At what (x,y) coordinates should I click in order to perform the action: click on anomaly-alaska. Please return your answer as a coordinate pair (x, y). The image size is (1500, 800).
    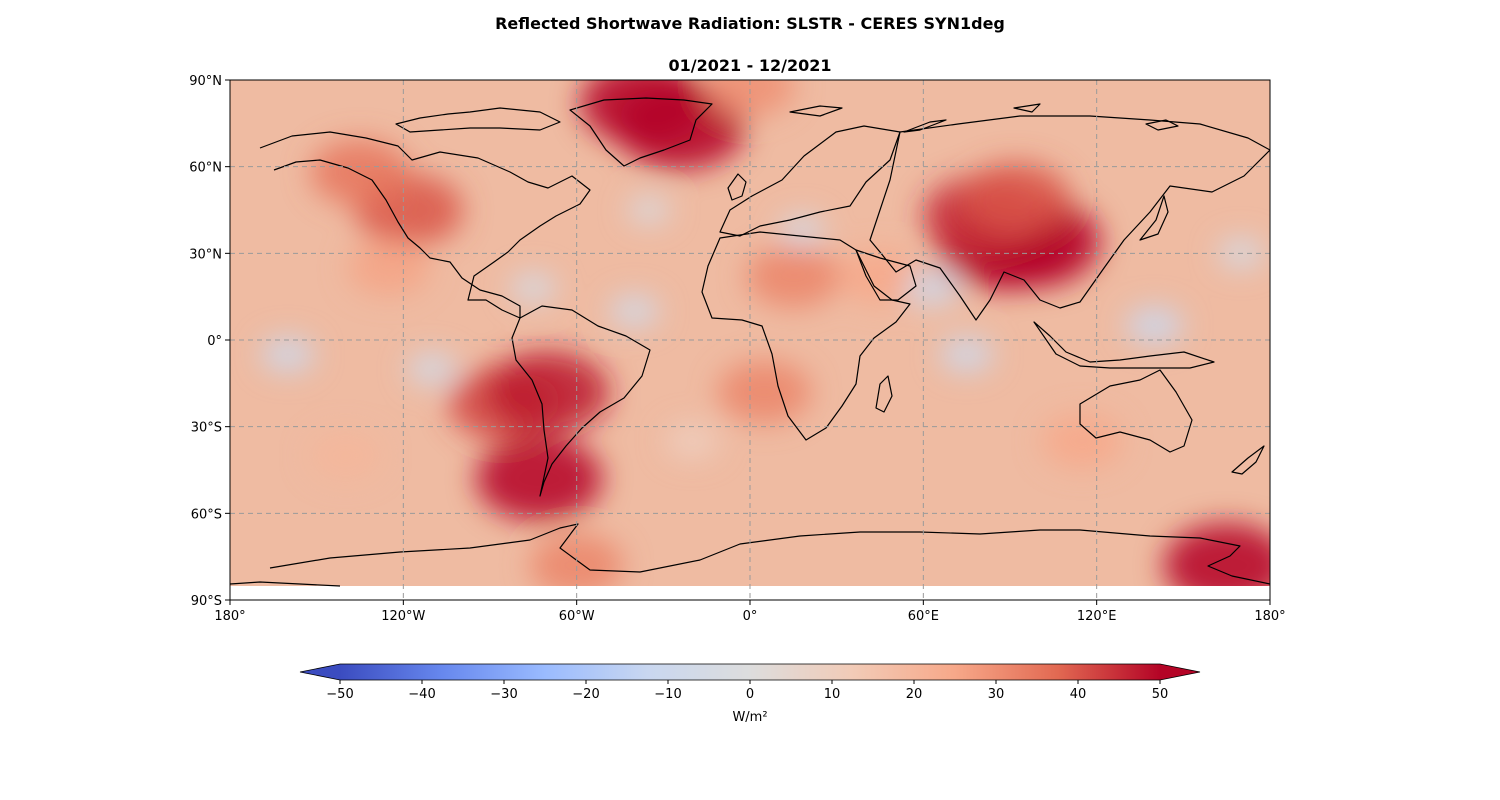
    Looking at the image, I should click on (360, 172).